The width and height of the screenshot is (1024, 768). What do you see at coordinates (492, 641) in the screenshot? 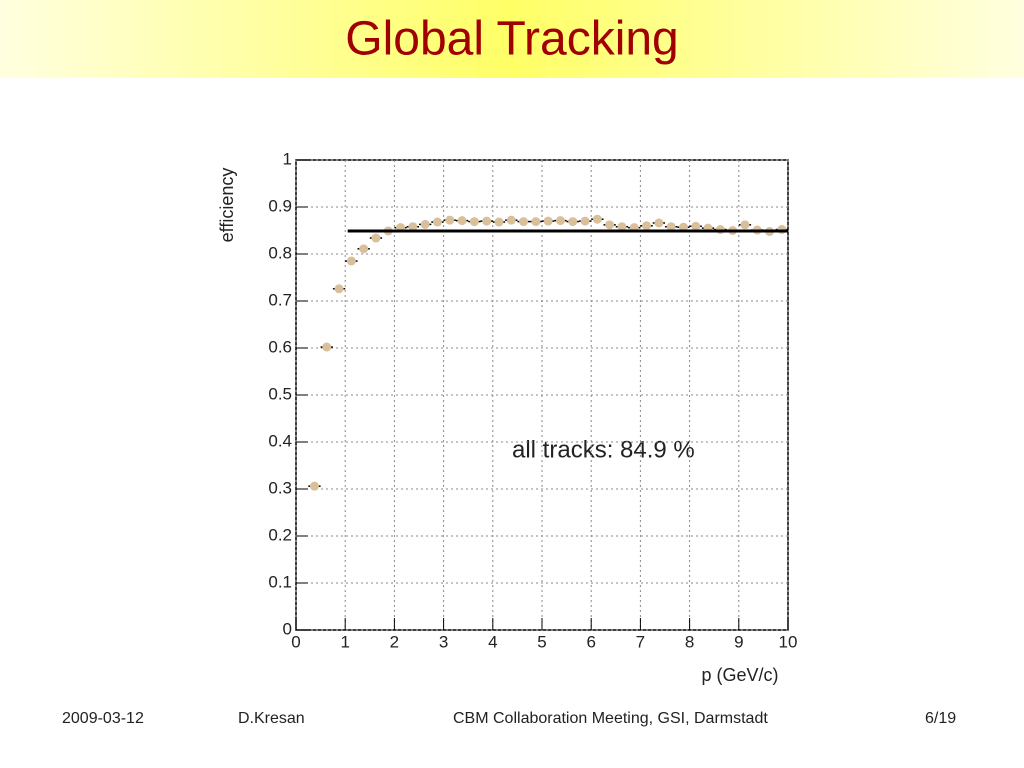
I see `x-tick-label: 4` at bounding box center [492, 641].